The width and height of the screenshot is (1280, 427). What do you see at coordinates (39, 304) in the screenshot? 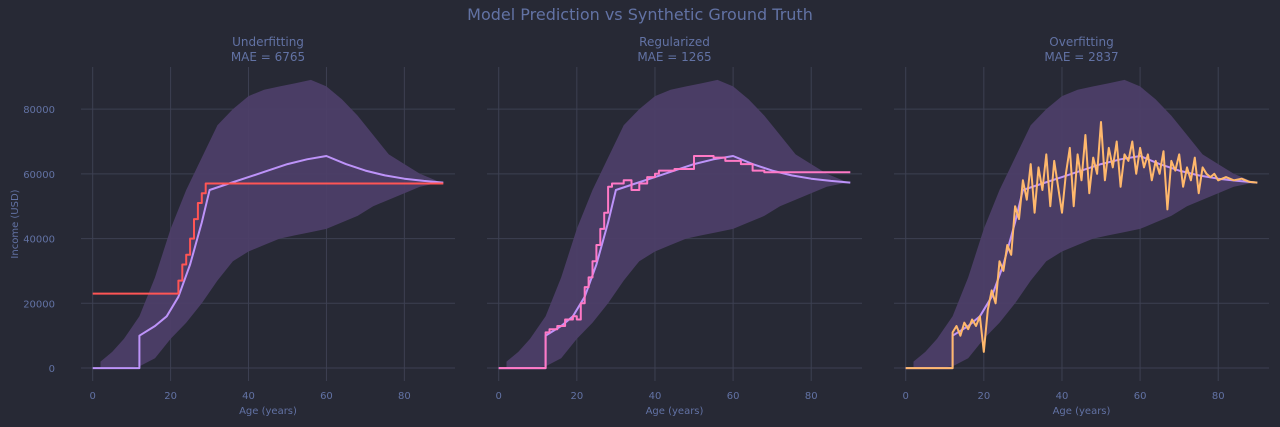
I see `y-tick-label: 20000` at bounding box center [39, 304].